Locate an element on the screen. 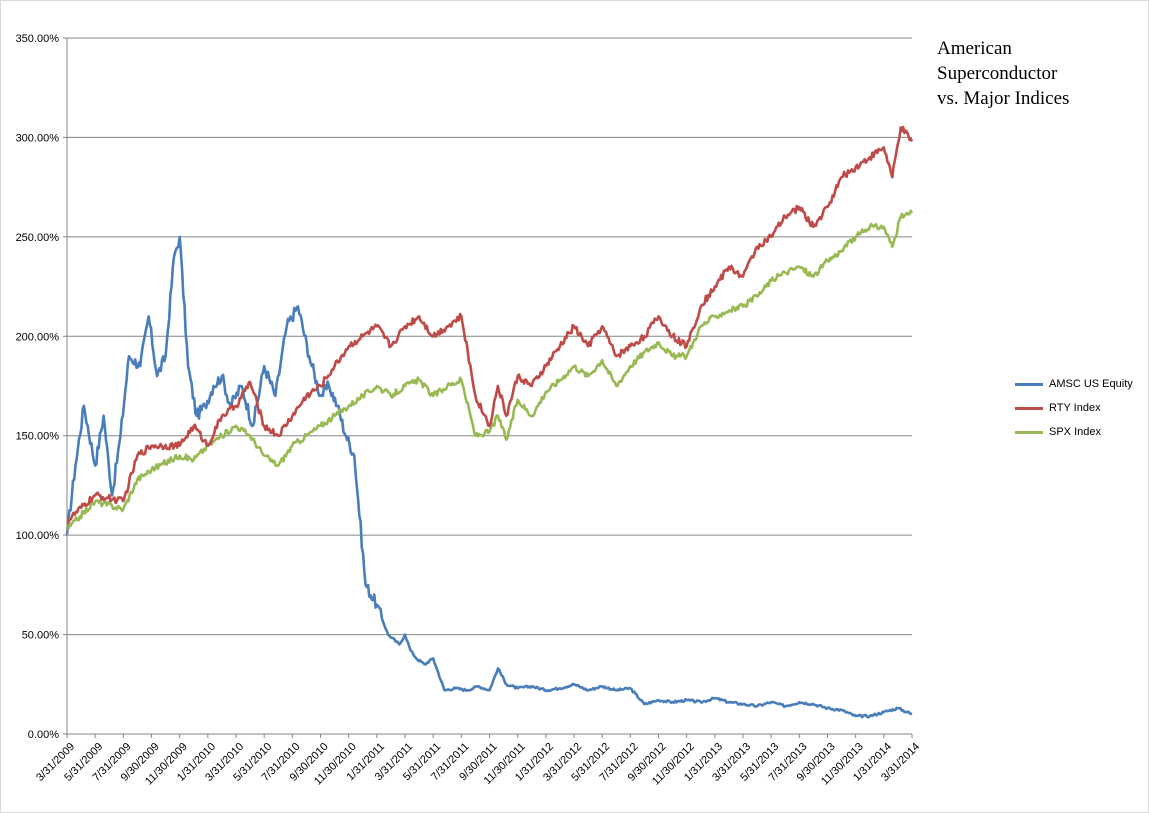 The image size is (1149, 813). chart-title-line: American is located at coordinates (974, 48).